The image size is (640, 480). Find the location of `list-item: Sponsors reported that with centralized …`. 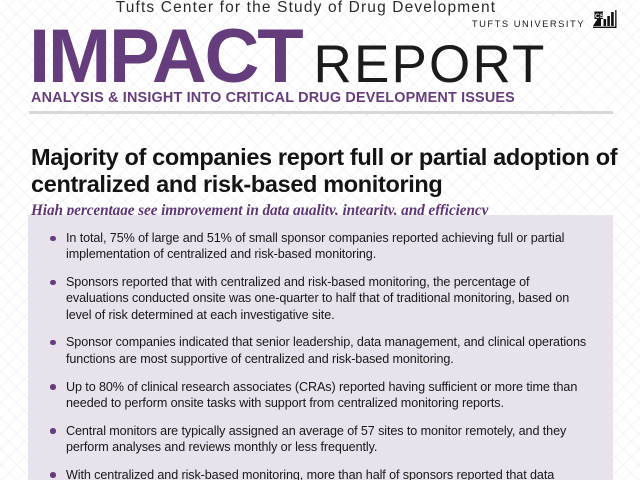

list-item: Sponsors reported that with centralized … is located at coordinates (320, 298).